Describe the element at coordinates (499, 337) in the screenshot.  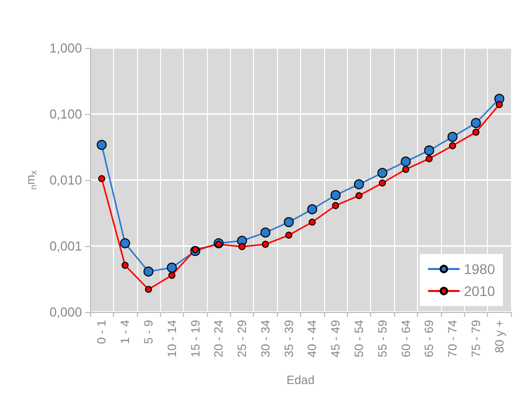
I see `x-tick-label: 80 y +` at that location.